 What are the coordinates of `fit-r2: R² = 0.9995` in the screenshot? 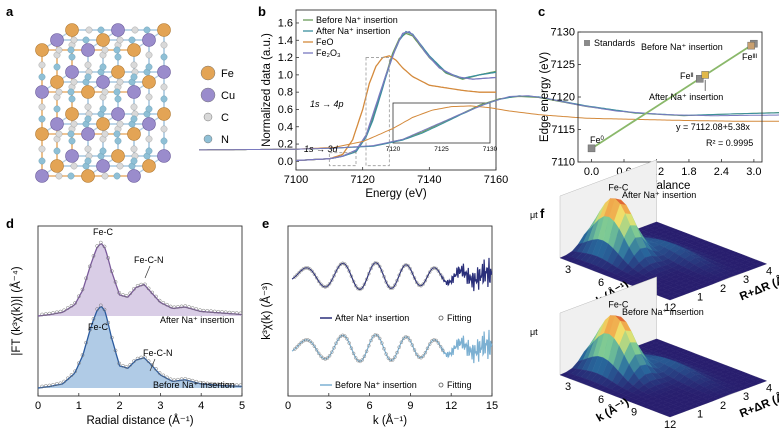 It's located at (729, 143).